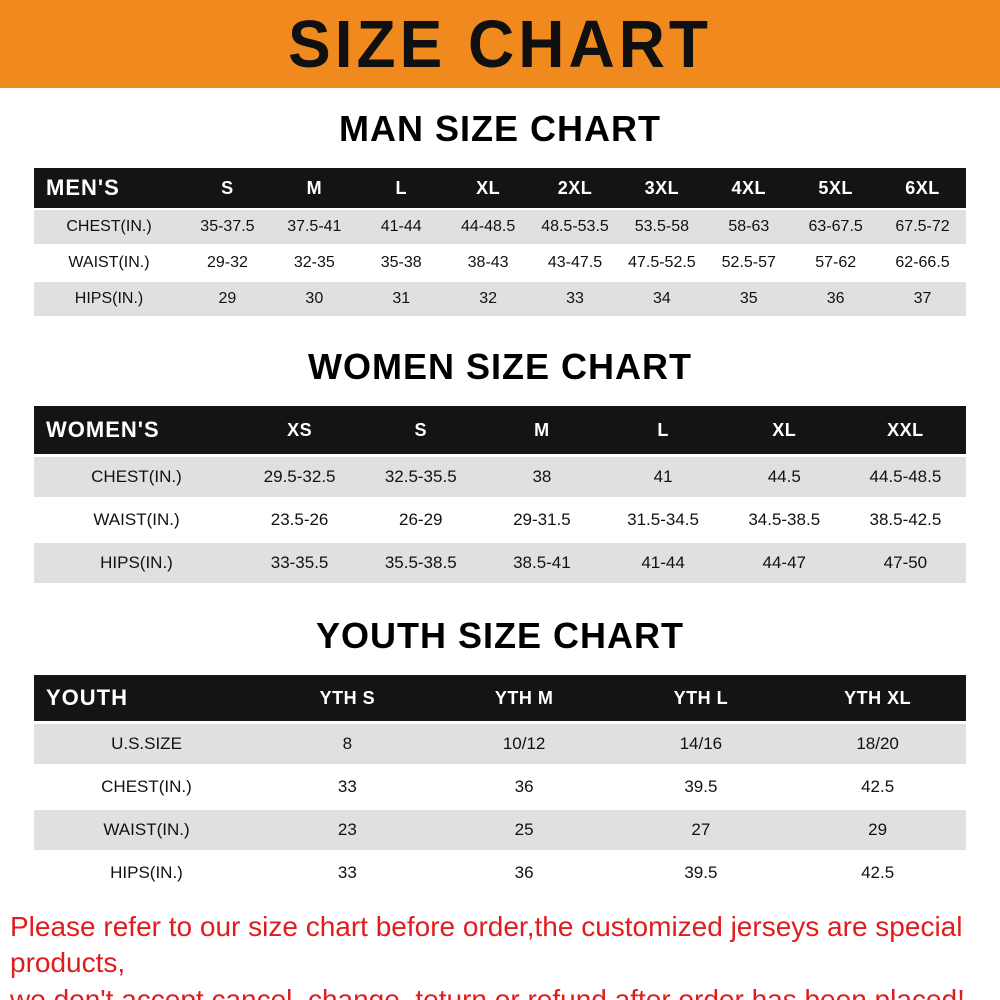 Image resolution: width=1000 pixels, height=1000 pixels. I want to click on size-cell: 35-37.5, so click(227, 226).